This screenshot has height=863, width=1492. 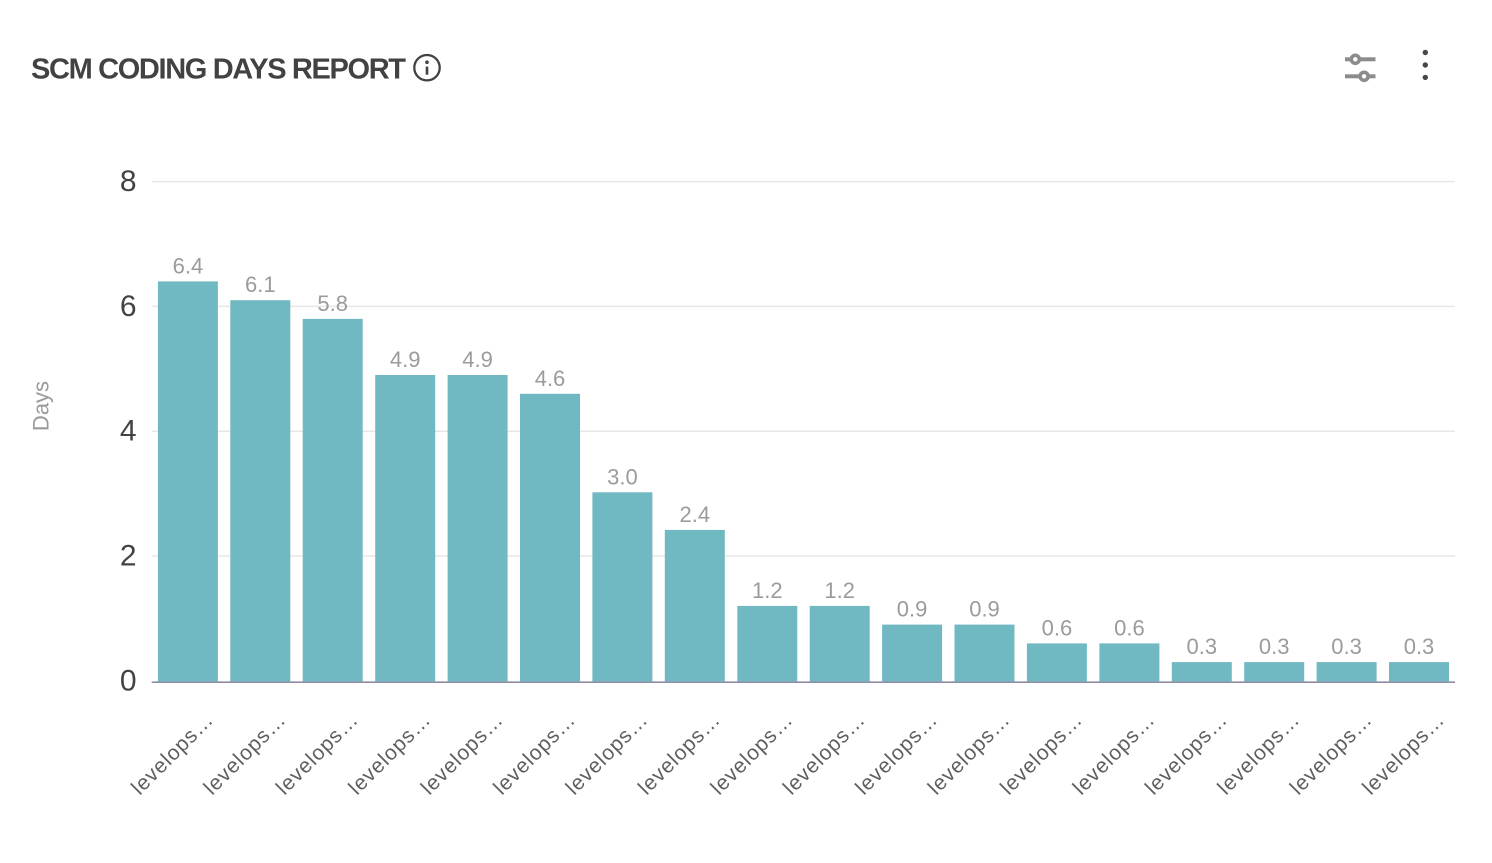 I want to click on svg-text: 0, so click(x=128, y=680).